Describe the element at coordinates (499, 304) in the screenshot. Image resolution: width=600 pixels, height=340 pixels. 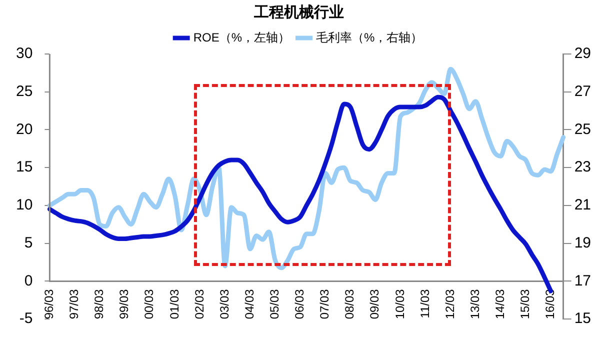
I see `x-tick-label: 14/03` at that location.